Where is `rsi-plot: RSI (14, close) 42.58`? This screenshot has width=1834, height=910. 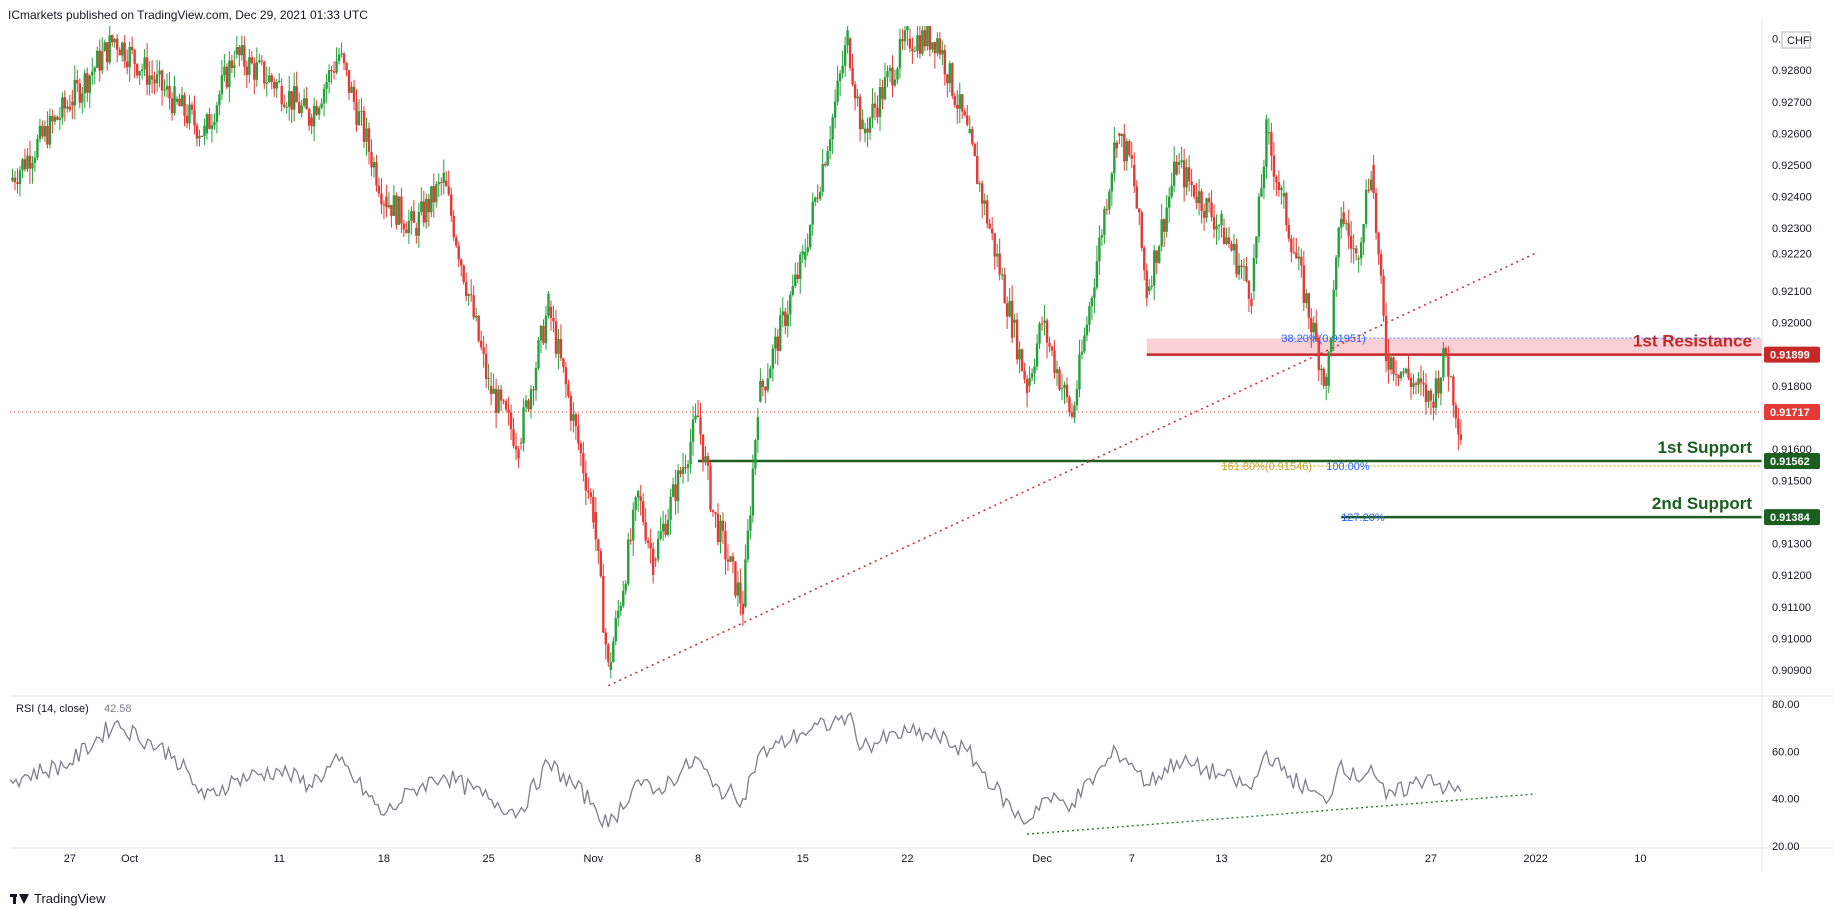 rsi-plot: RSI (14, close) 42.58 is located at coordinates (772, 769).